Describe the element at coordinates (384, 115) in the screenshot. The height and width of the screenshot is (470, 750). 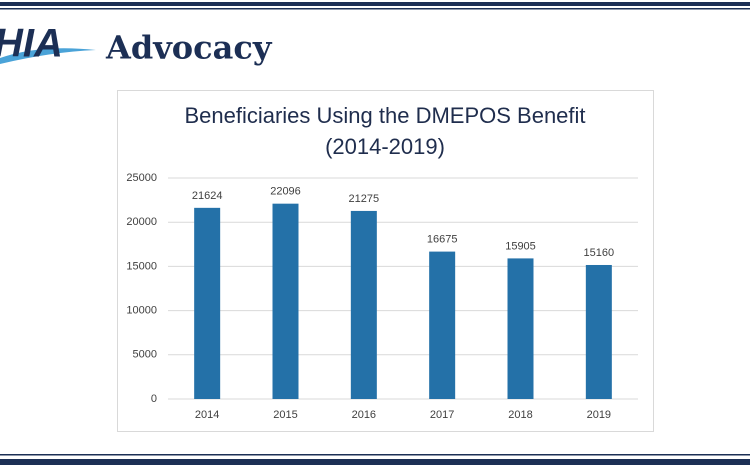
I see `chart-title: Beneficiaries Using the DMEPOS Benefit` at that location.